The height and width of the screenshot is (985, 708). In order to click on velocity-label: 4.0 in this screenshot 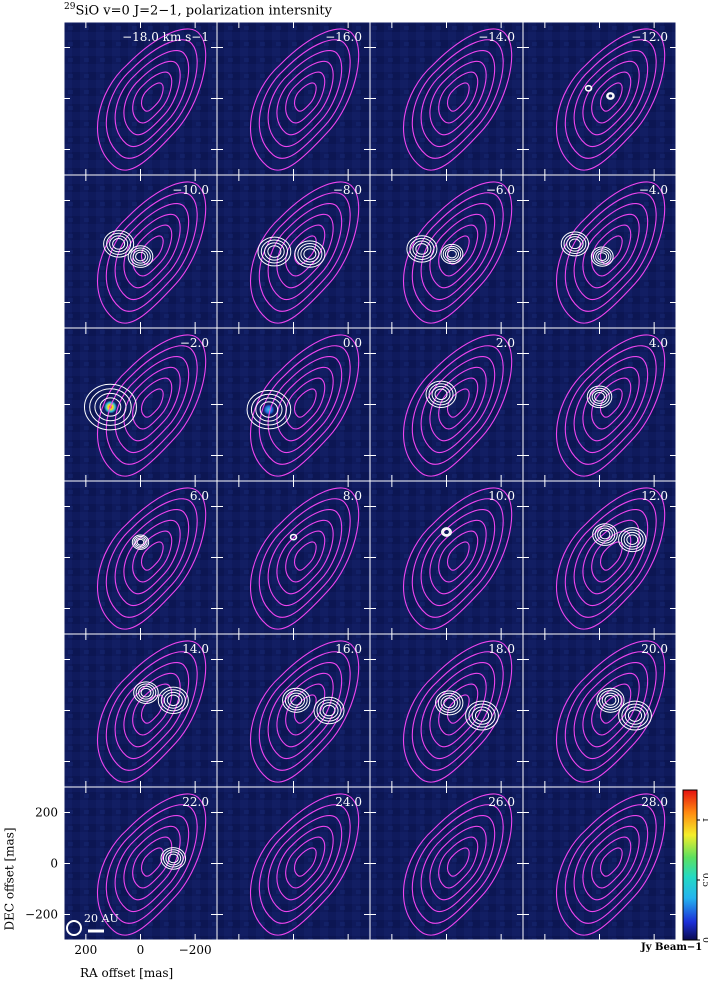, I will do `click(658, 343)`.